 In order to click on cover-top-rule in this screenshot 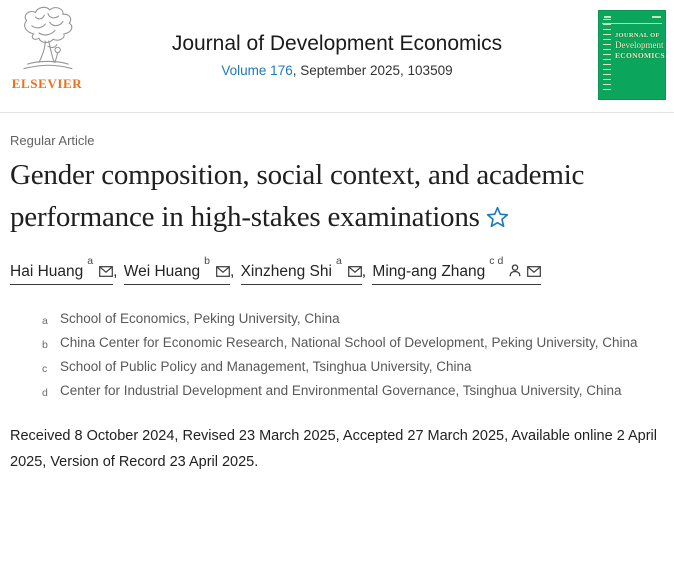, I will do `click(632, 20)`.